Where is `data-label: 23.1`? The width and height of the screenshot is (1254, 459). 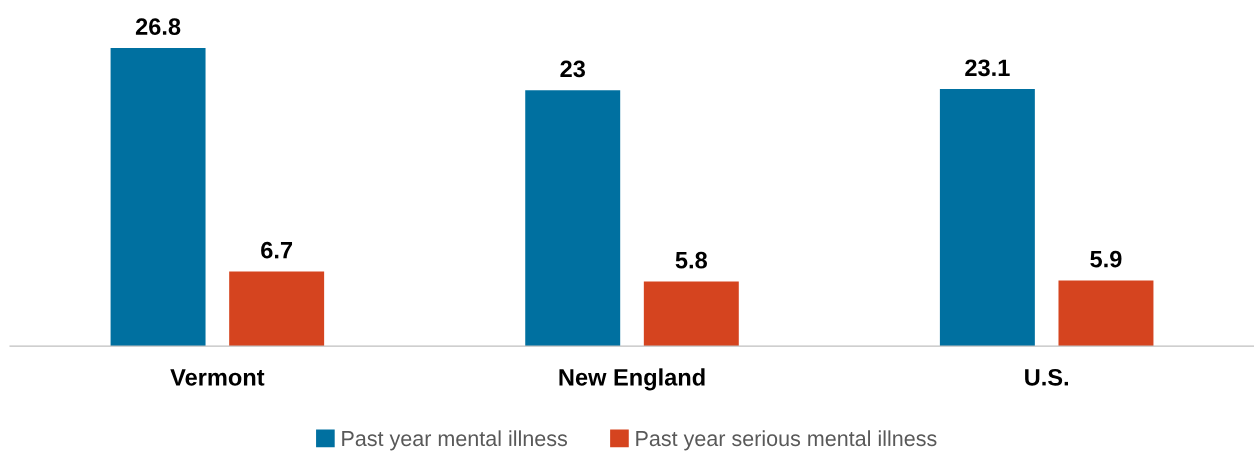 data-label: 23.1 is located at coordinates (987, 68).